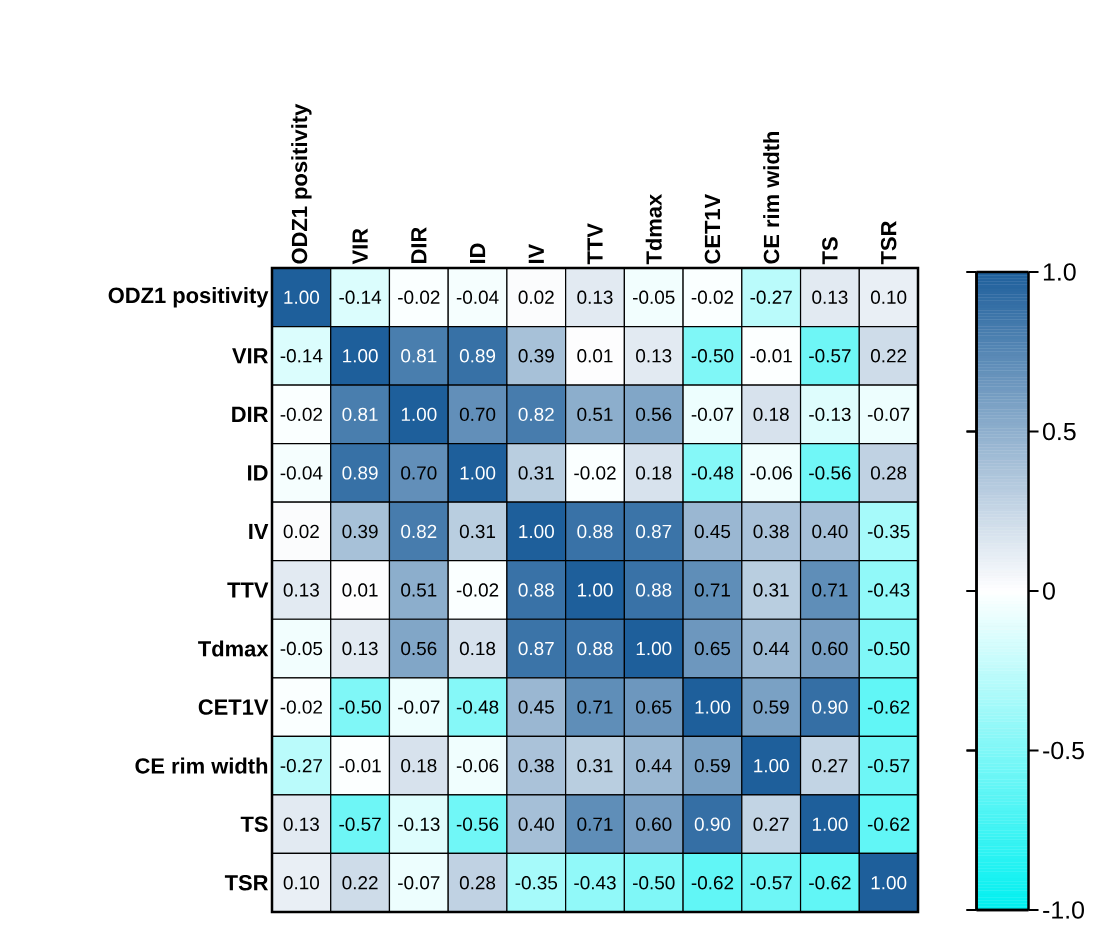 The image size is (1102, 926). Describe the element at coordinates (301, 473) in the screenshot. I see `data-label: -0.04` at that location.